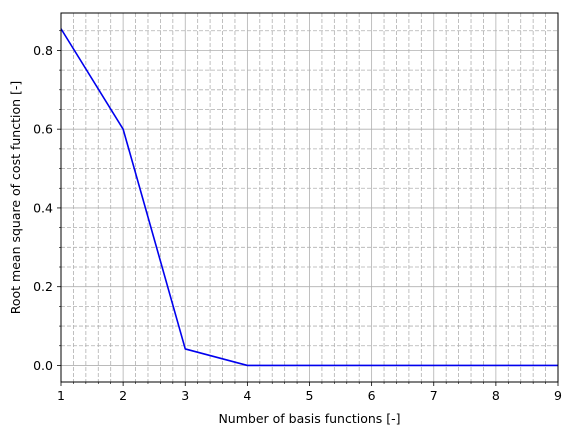 Image resolution: width=571 pixels, height=436 pixels. Describe the element at coordinates (558, 395) in the screenshot. I see `x-tick-label: 9` at that location.